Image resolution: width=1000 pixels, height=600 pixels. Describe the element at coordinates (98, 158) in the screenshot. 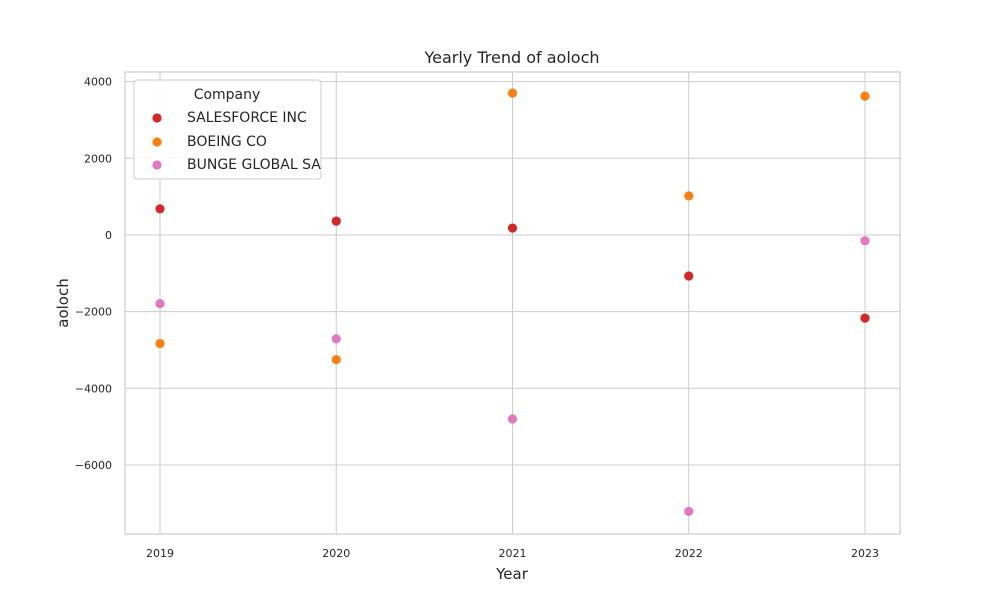

I see `y-tick-label: 2000` at that location.